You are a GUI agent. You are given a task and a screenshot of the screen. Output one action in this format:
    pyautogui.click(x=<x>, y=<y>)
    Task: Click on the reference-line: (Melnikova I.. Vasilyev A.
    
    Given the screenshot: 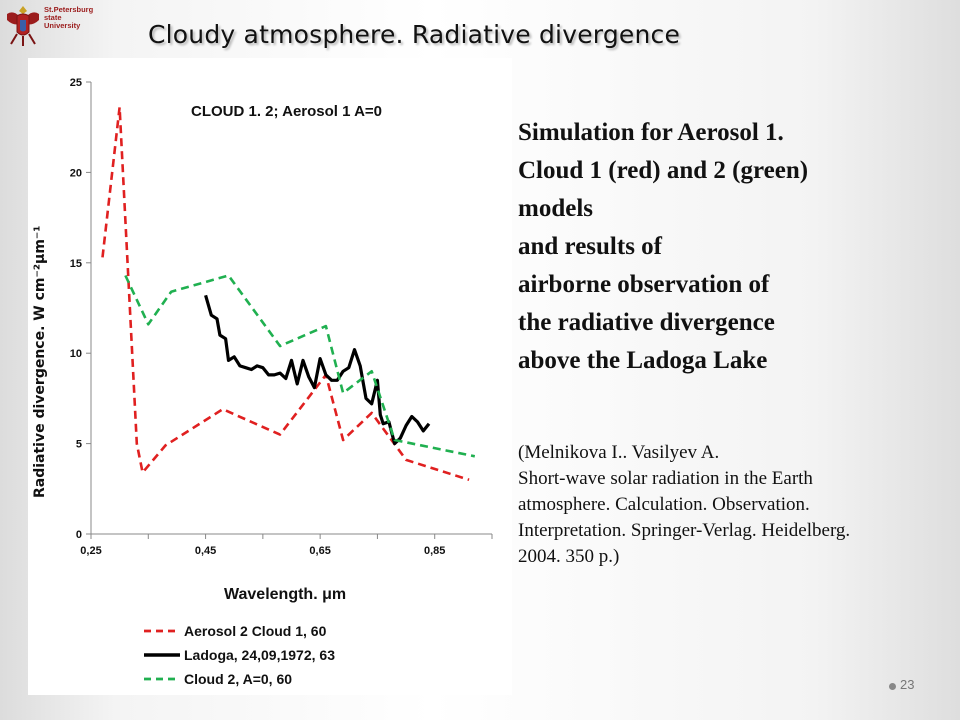 What is the action you would take?
    pyautogui.click(x=619, y=452)
    